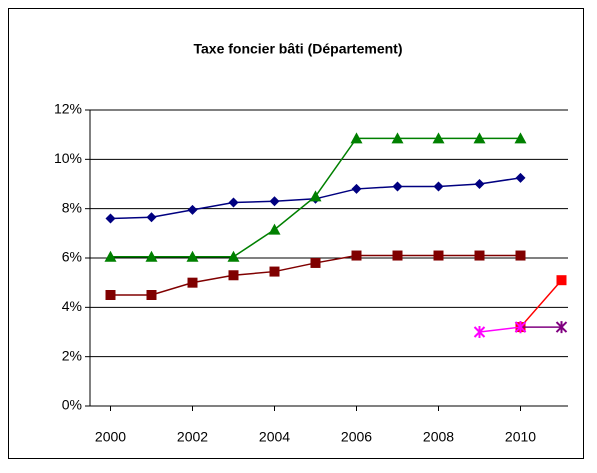 This screenshot has height=473, width=597. What do you see at coordinates (192, 437) in the screenshot?
I see `x-tick-label: 2002` at bounding box center [192, 437].